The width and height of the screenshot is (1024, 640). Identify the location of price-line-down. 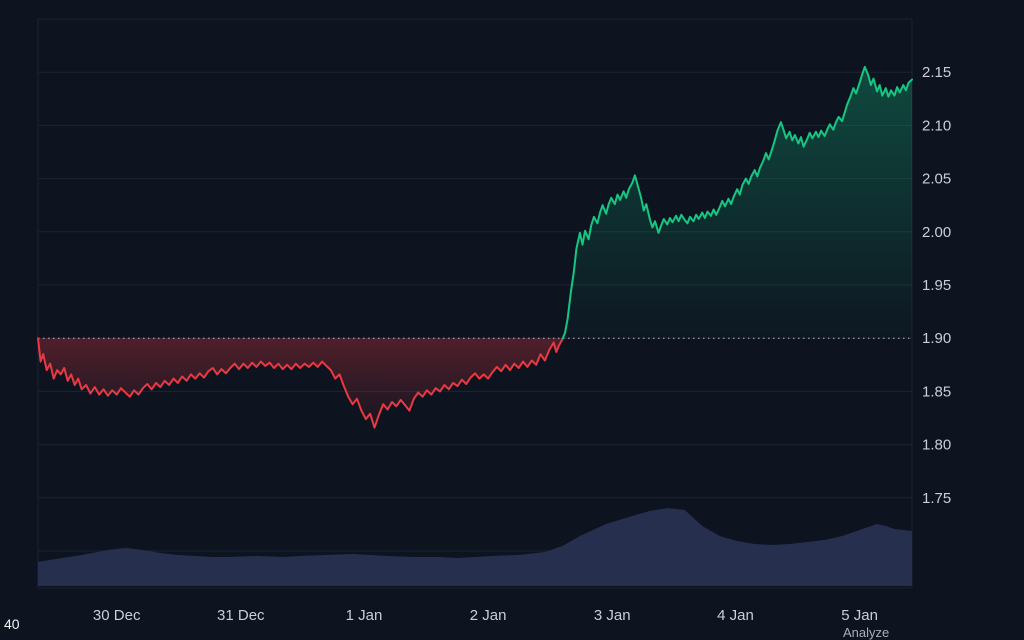
(300, 383).